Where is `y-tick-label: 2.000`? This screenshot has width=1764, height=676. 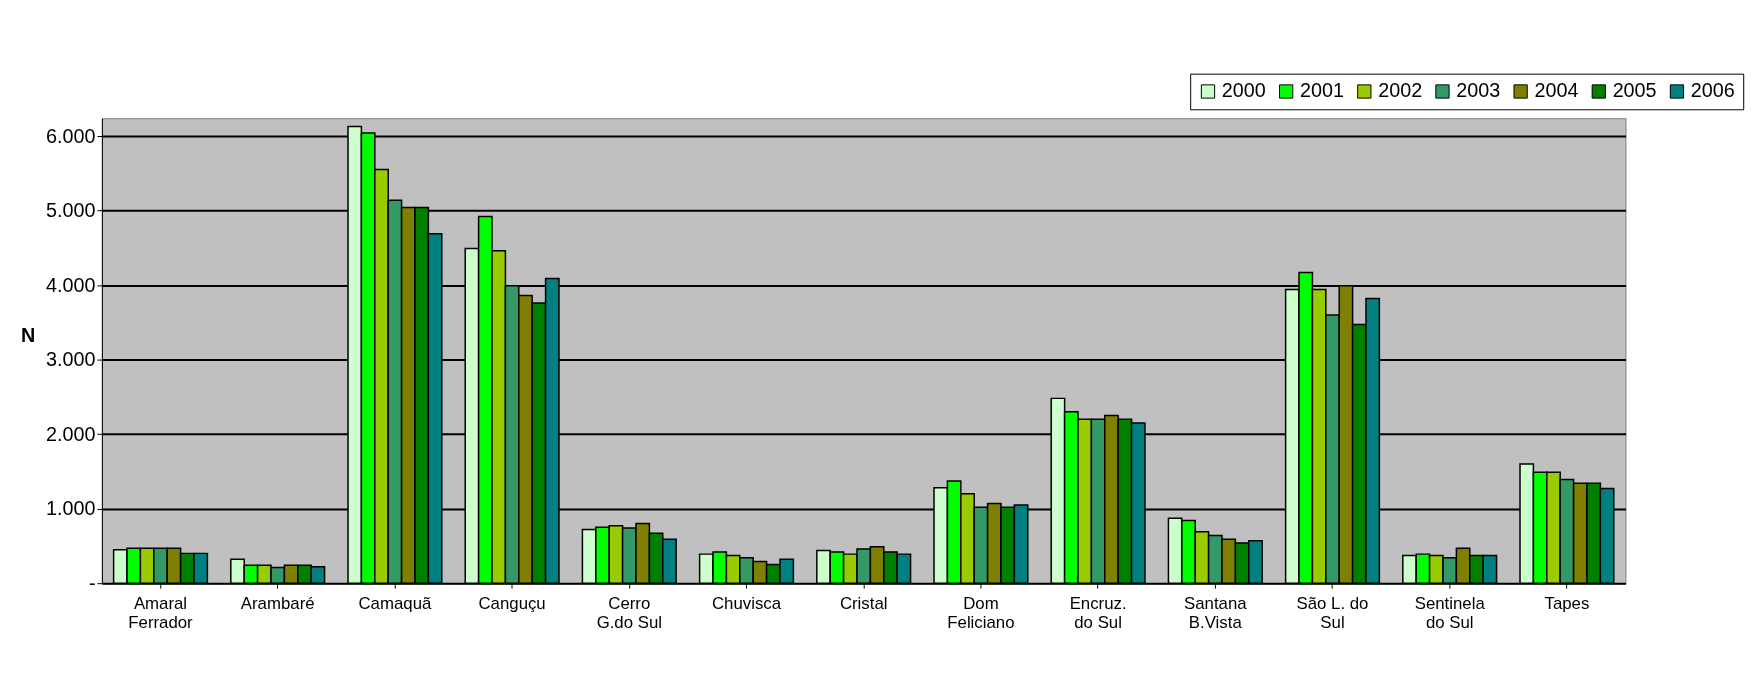
y-tick-label: 2.000 is located at coordinates (71, 433).